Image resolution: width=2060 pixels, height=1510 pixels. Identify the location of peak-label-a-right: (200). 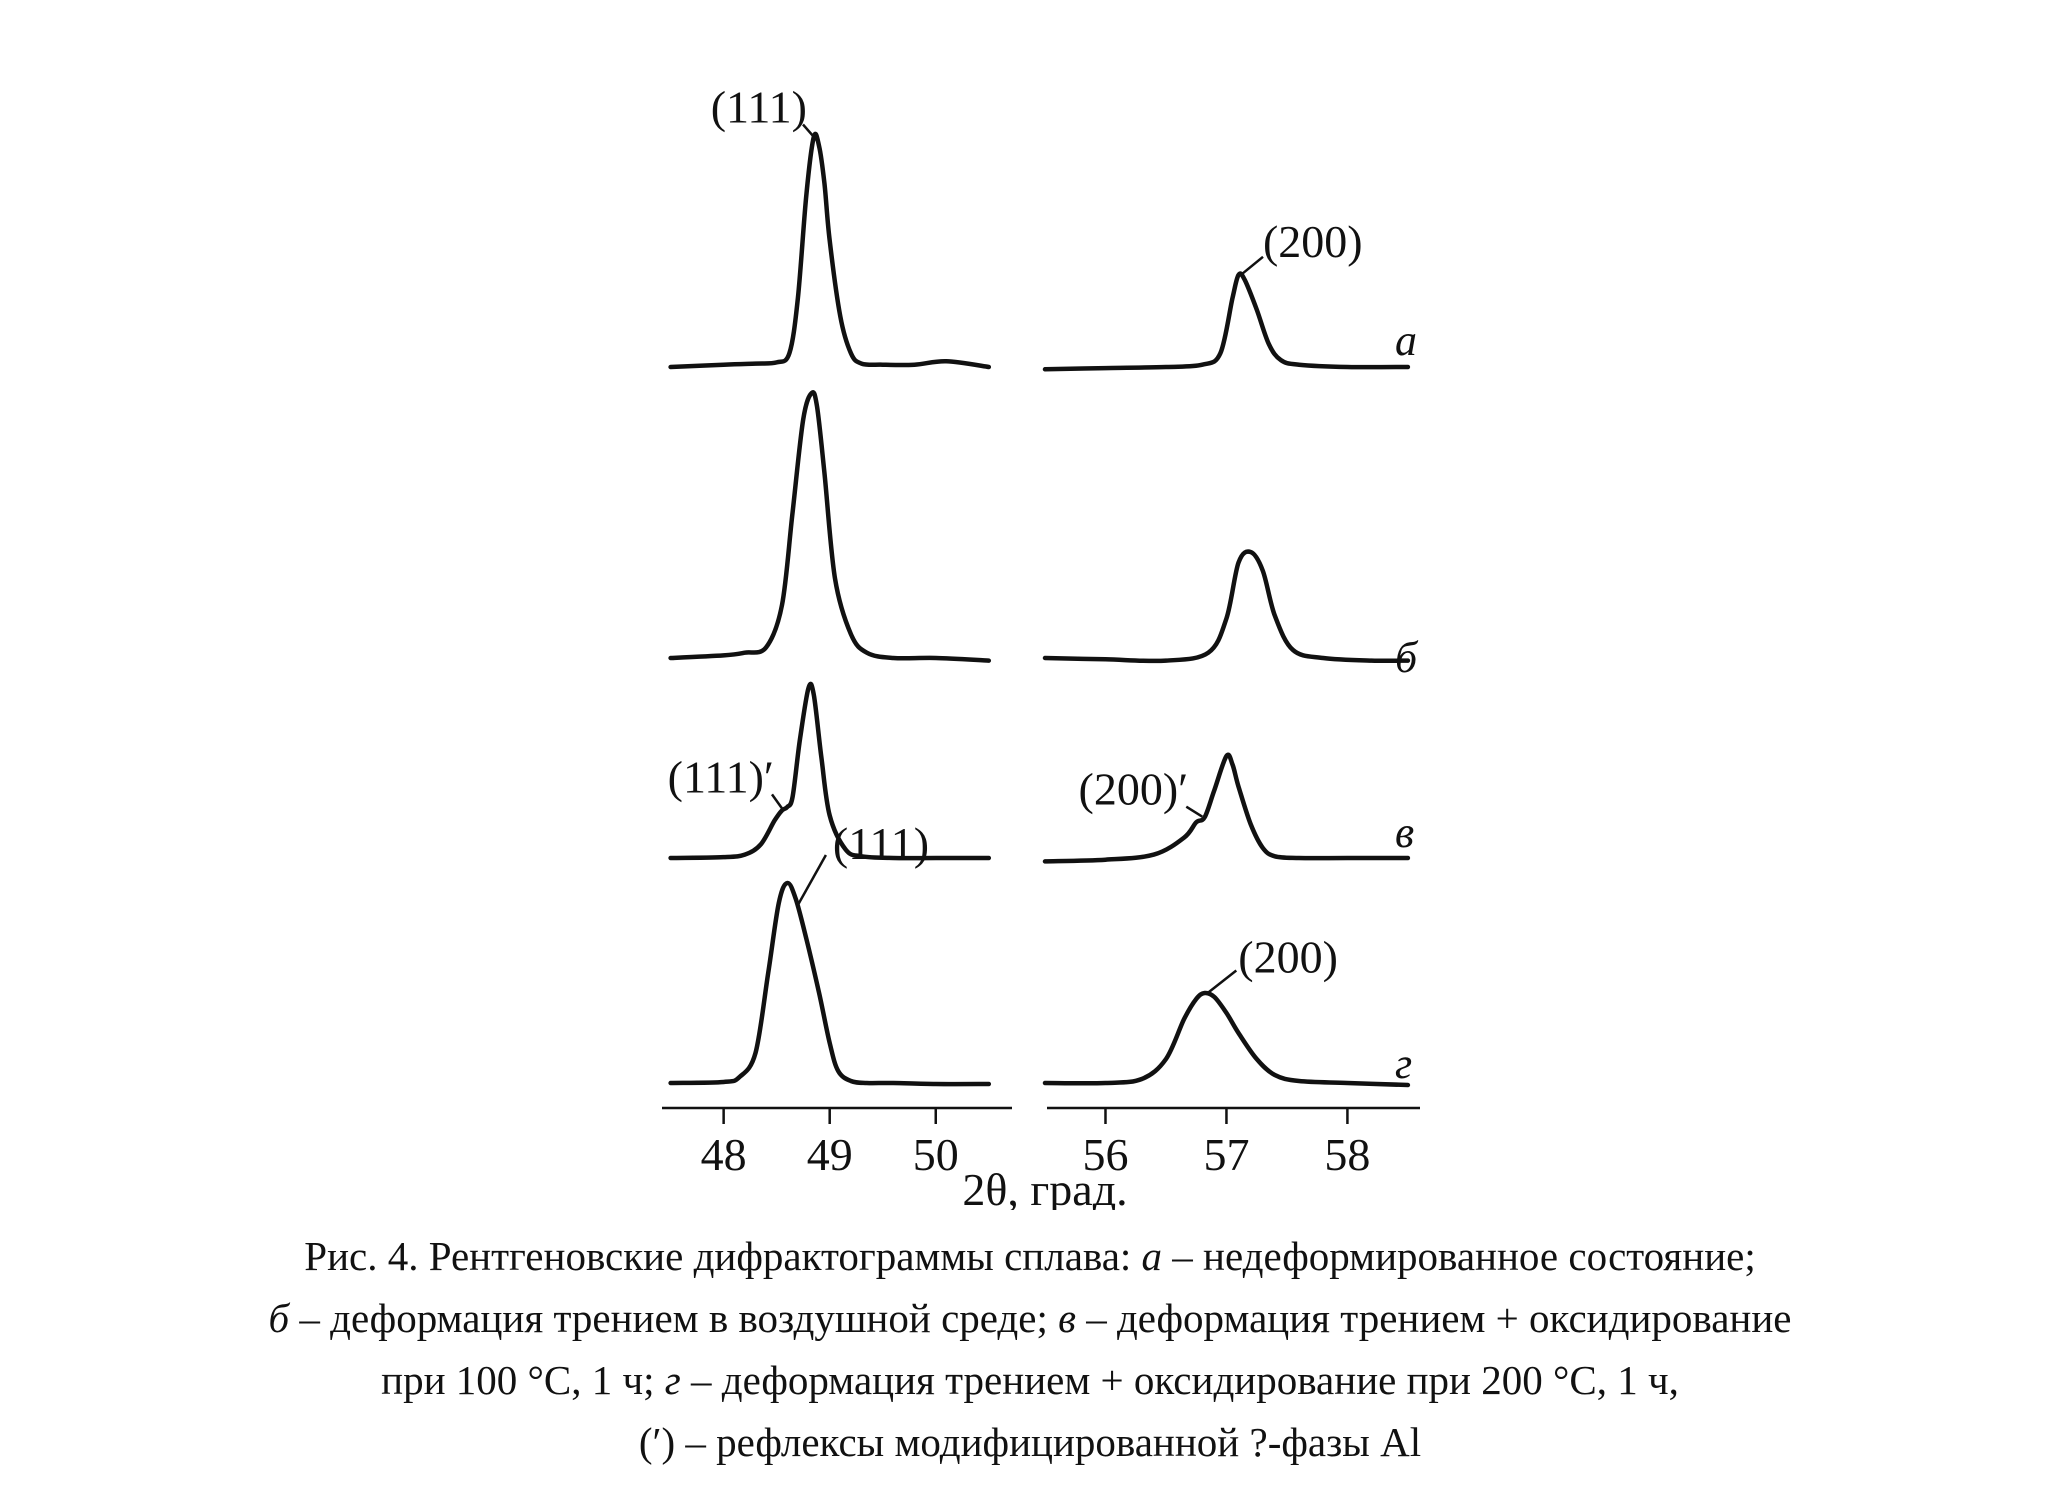
(1313, 241).